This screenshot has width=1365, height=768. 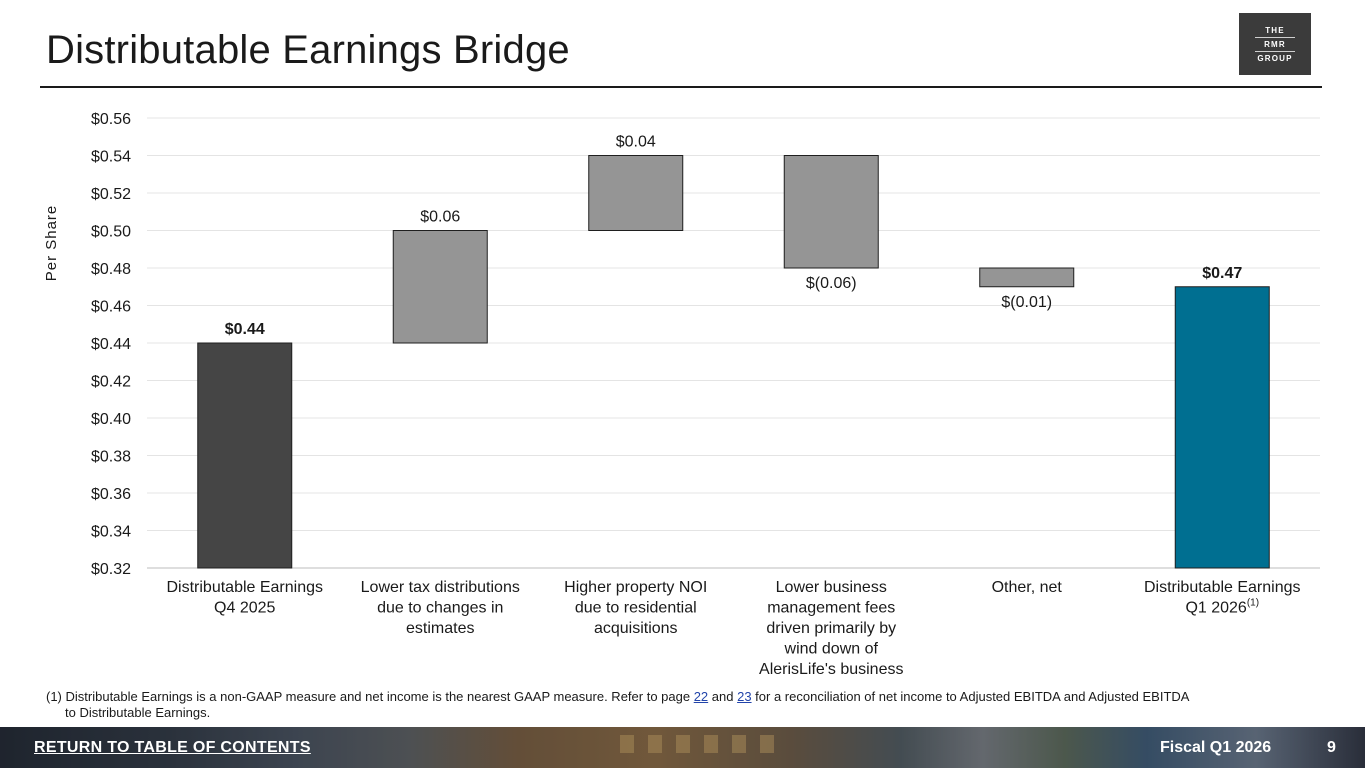 What do you see at coordinates (1026, 302) in the screenshot?
I see `bar-value-label: $(0.01)` at bounding box center [1026, 302].